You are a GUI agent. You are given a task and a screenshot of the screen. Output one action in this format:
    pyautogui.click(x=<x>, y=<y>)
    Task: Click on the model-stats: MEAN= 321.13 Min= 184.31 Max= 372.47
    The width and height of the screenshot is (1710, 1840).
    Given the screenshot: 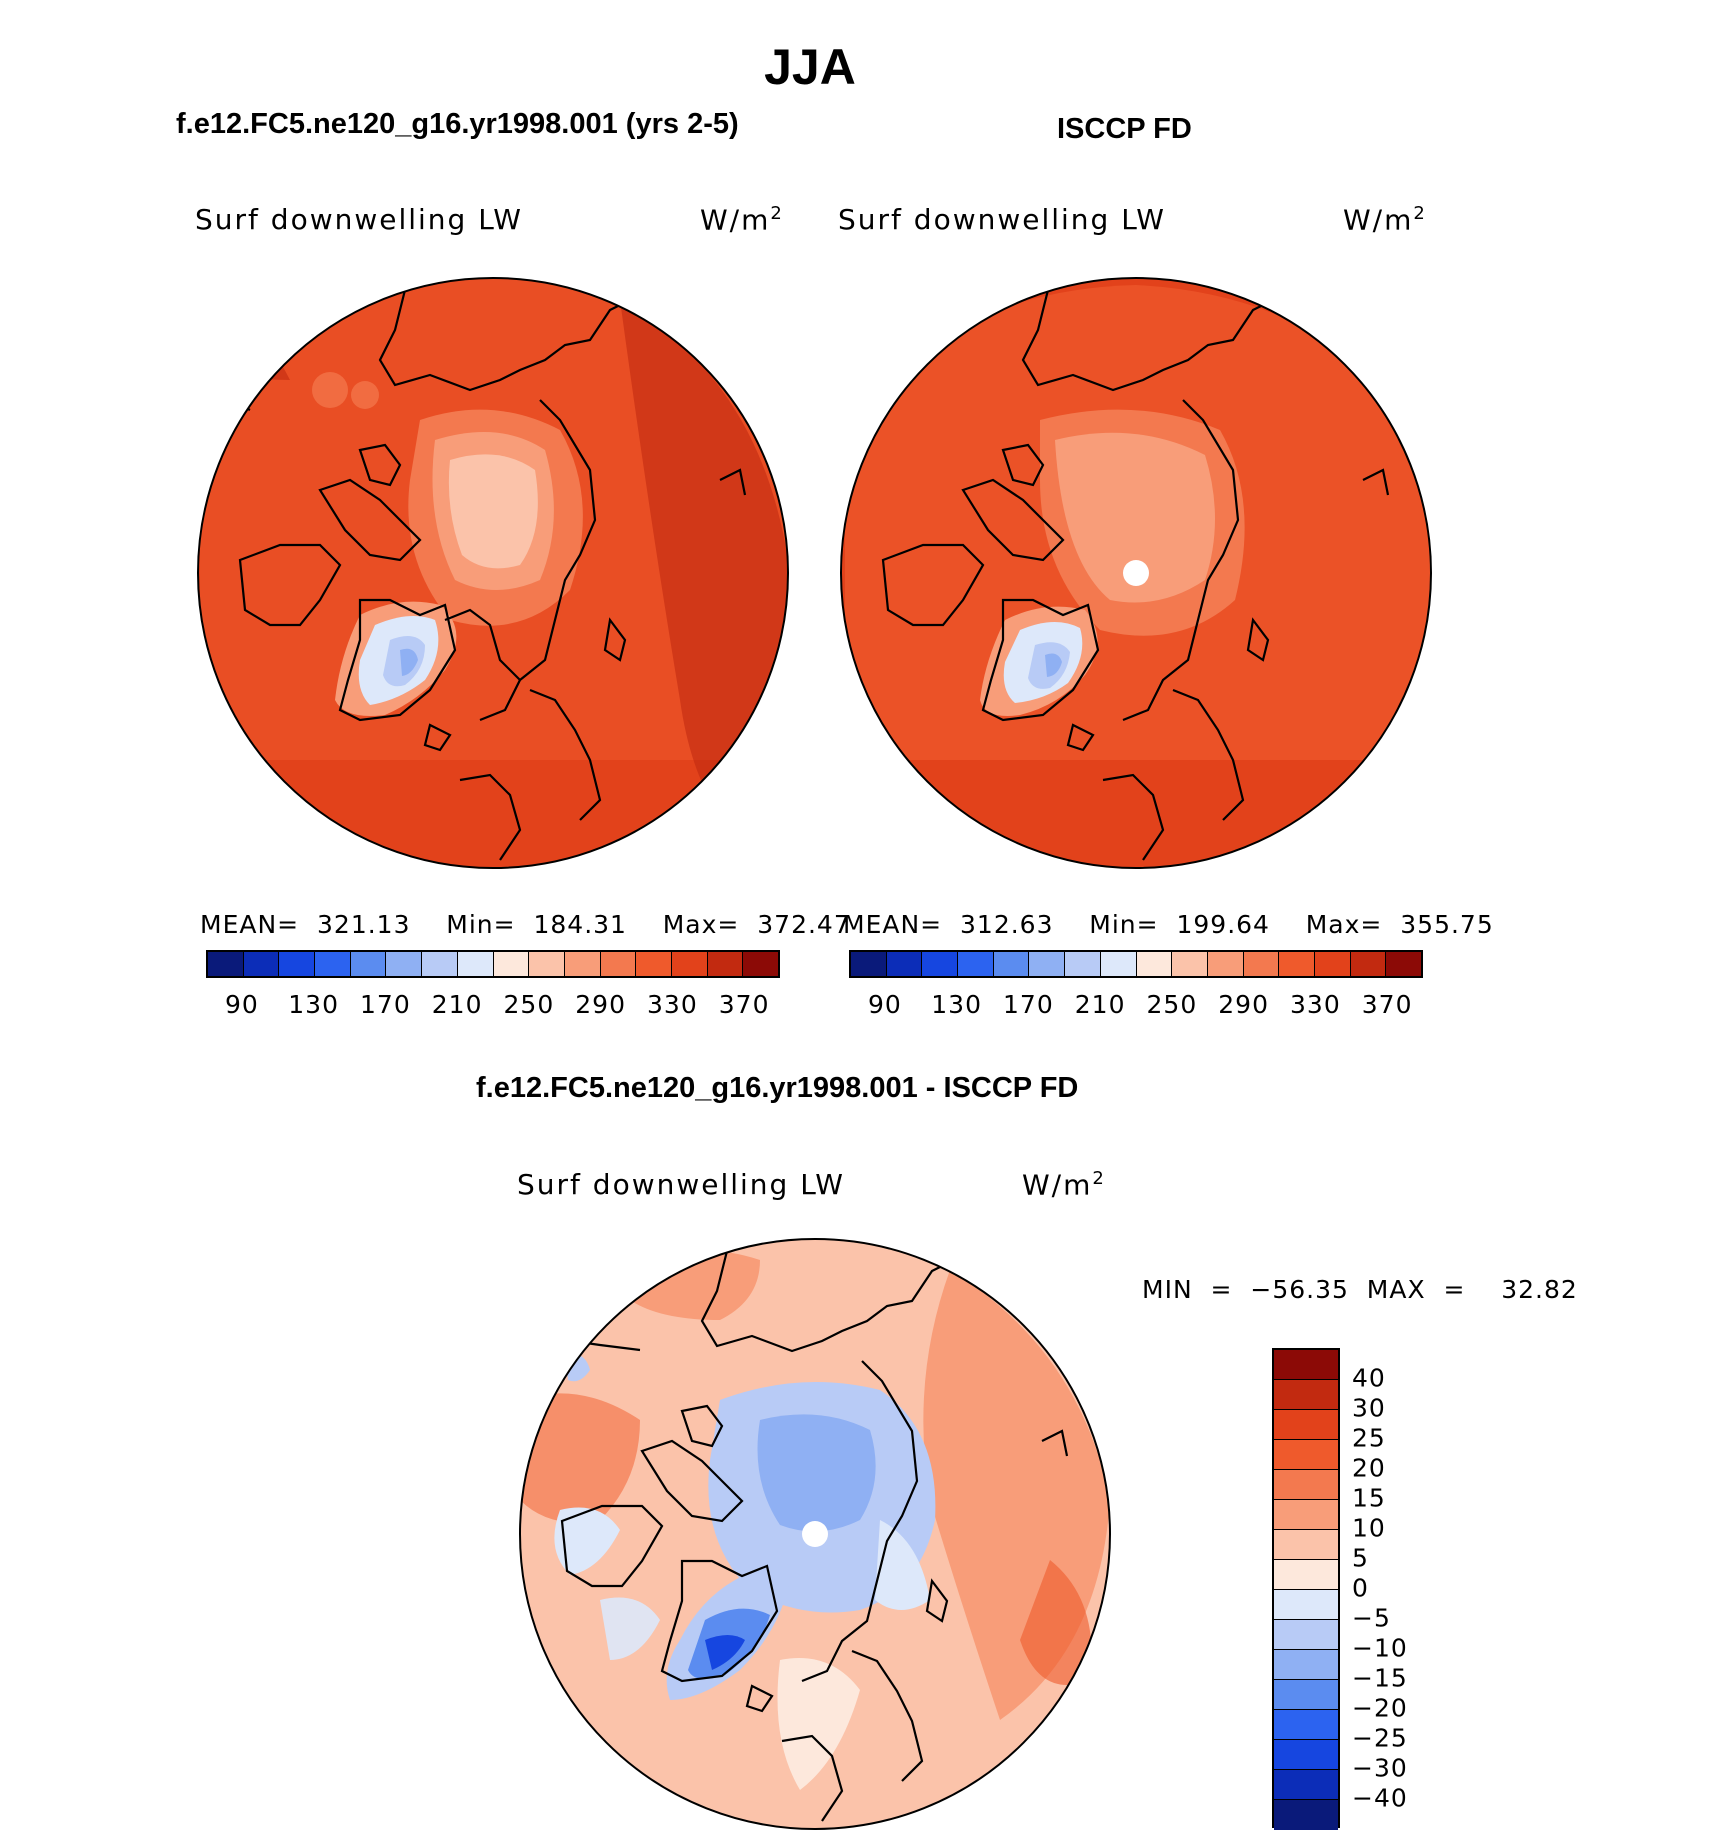 What is the action you would take?
    pyautogui.click(x=525, y=924)
    